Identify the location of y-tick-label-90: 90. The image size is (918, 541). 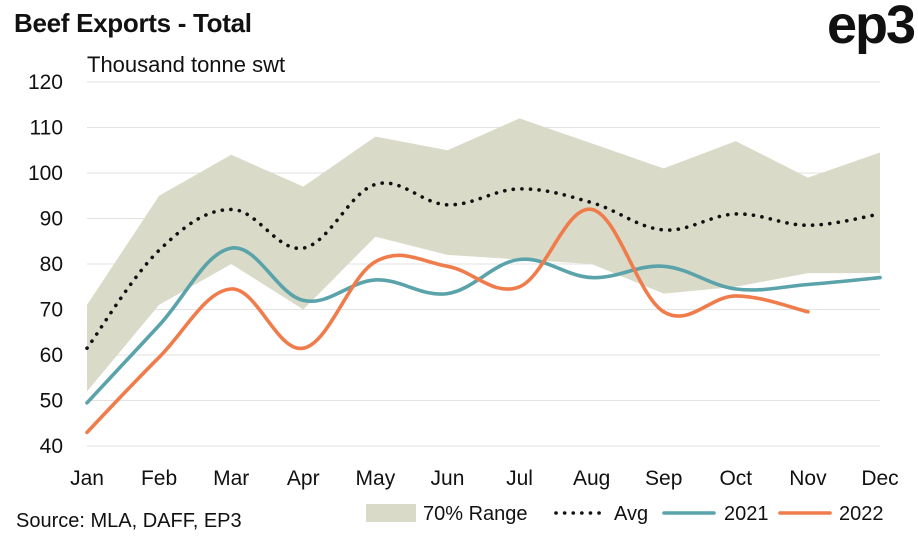
(51, 219).